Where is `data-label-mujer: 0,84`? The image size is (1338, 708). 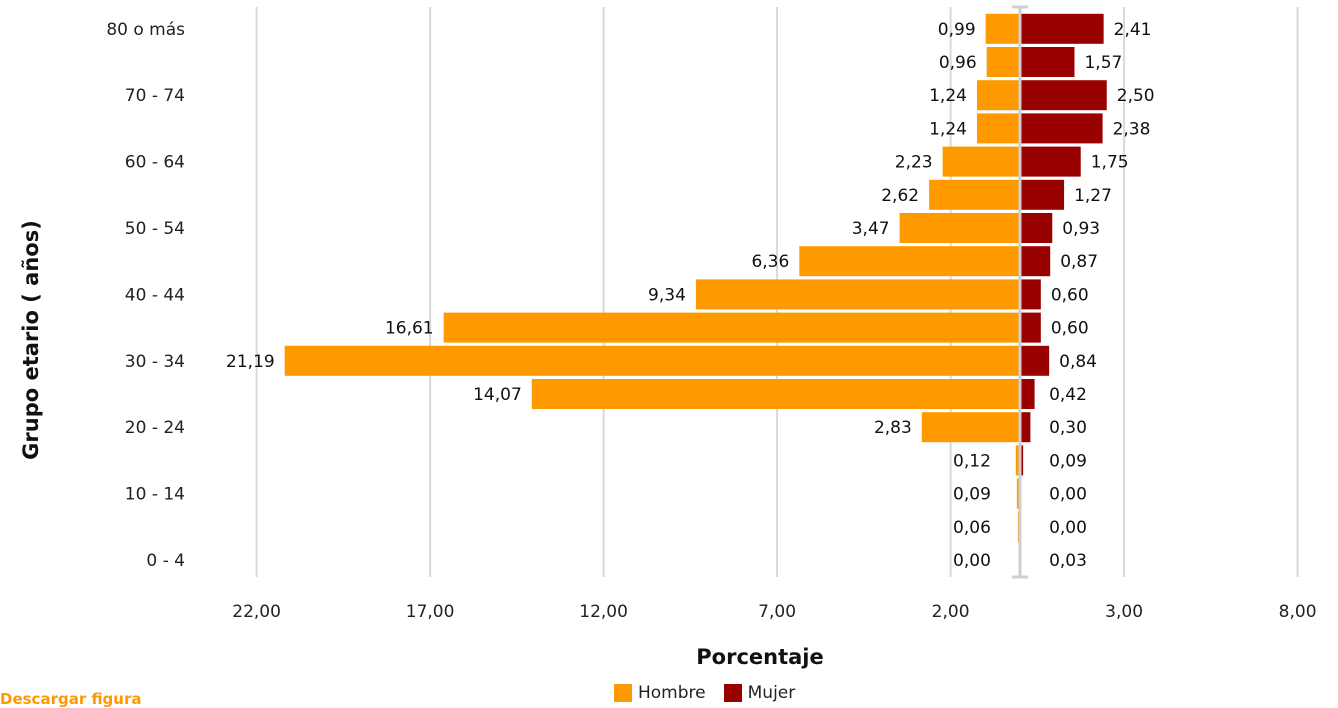 data-label-mujer: 0,84 is located at coordinates (1078, 362).